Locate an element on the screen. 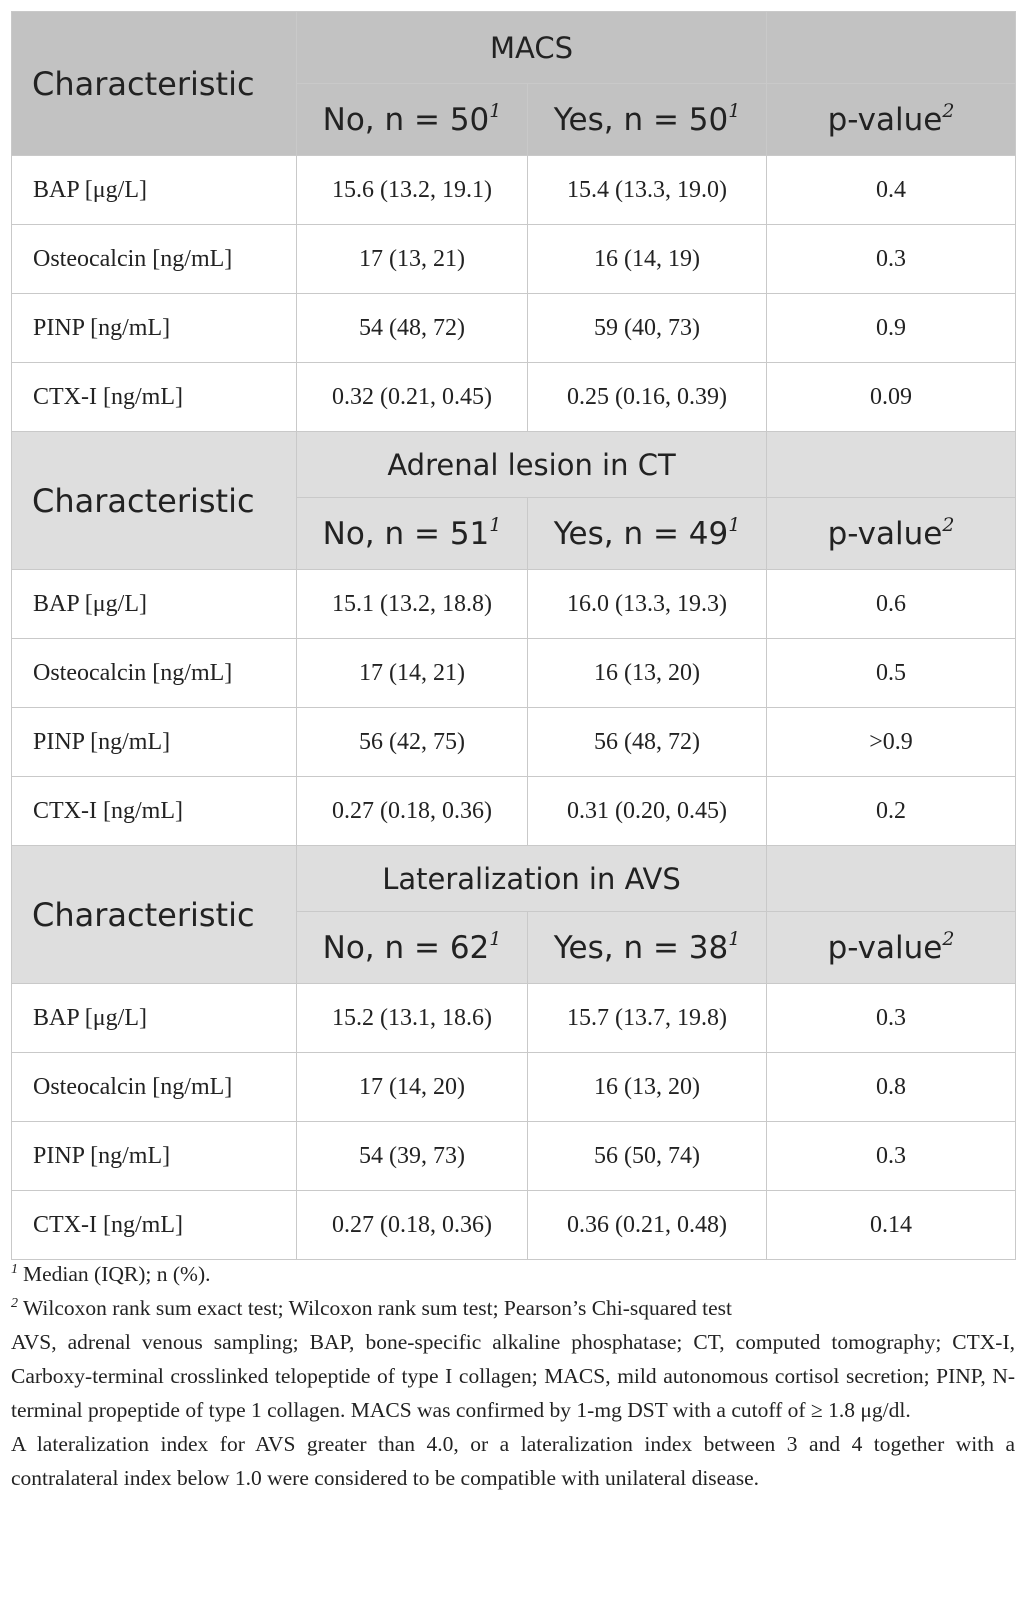 This screenshot has width=1026, height=1605. col-header-yes-text: Yes, n = 38 is located at coordinates (641, 947).